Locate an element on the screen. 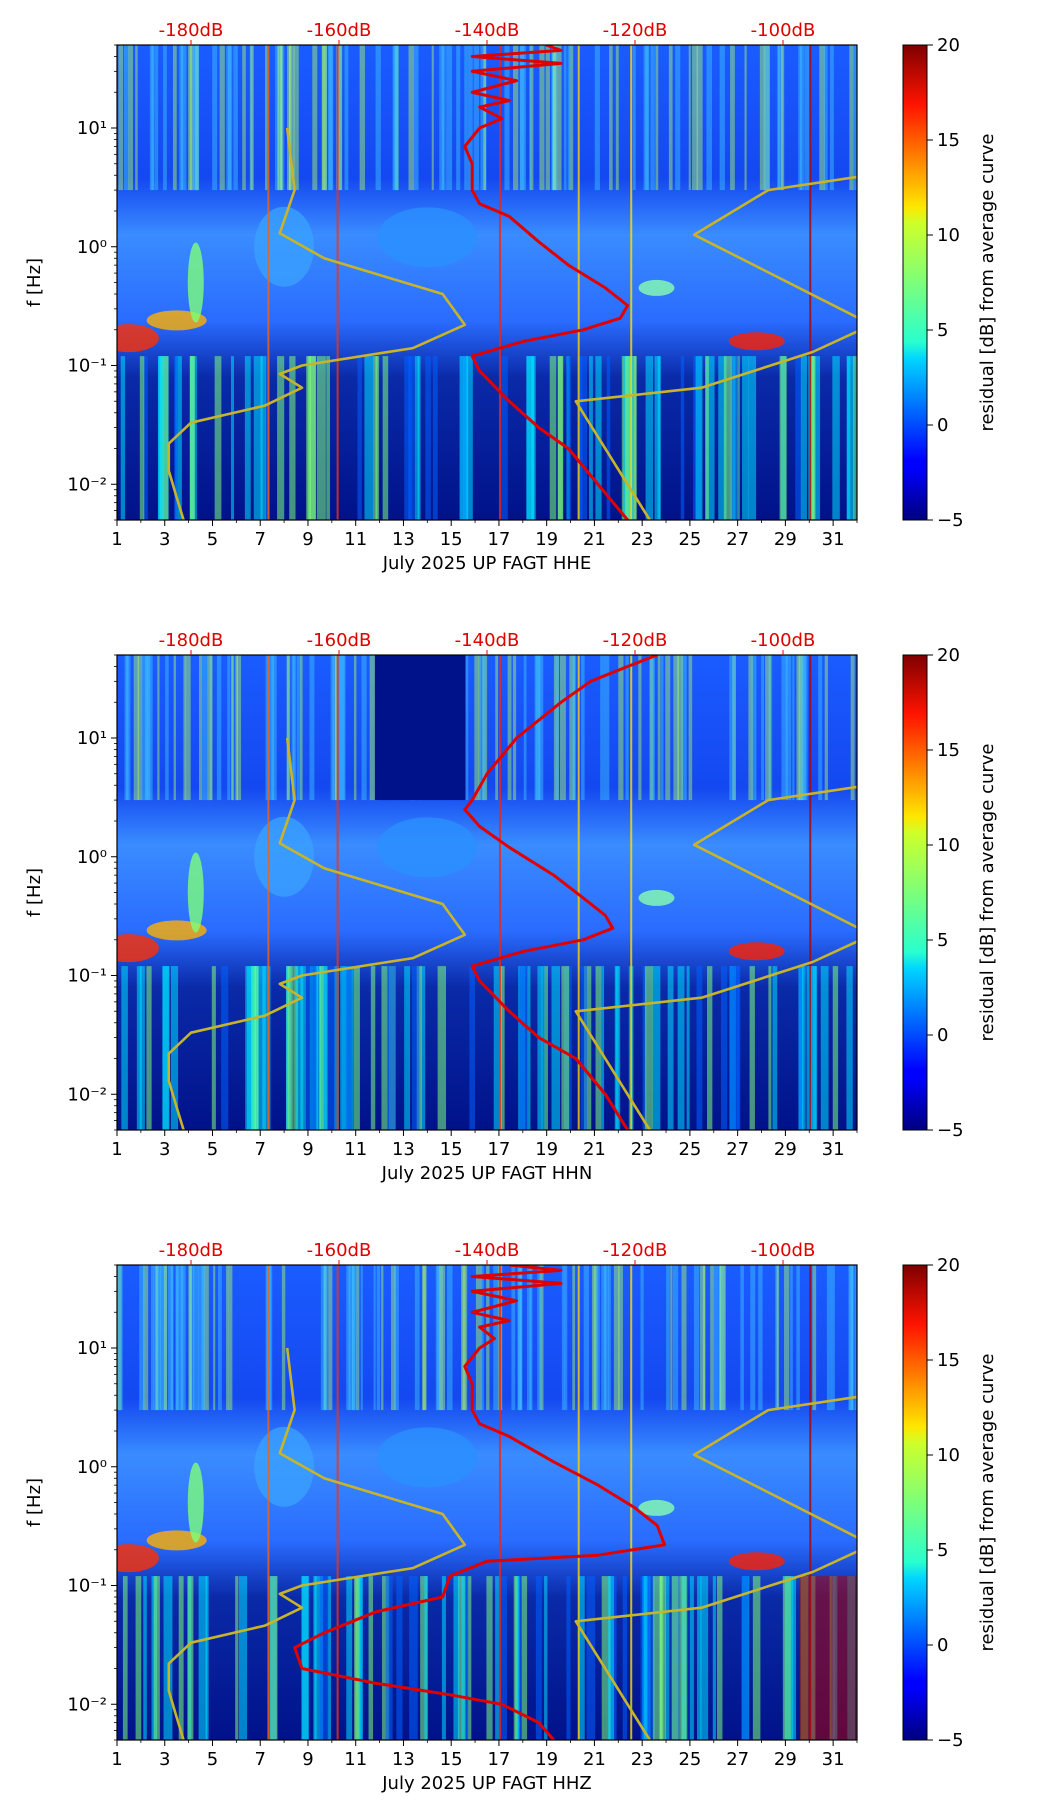 This screenshot has width=1052, height=1806. db-tick-label: -120dB is located at coordinates (635, 30).